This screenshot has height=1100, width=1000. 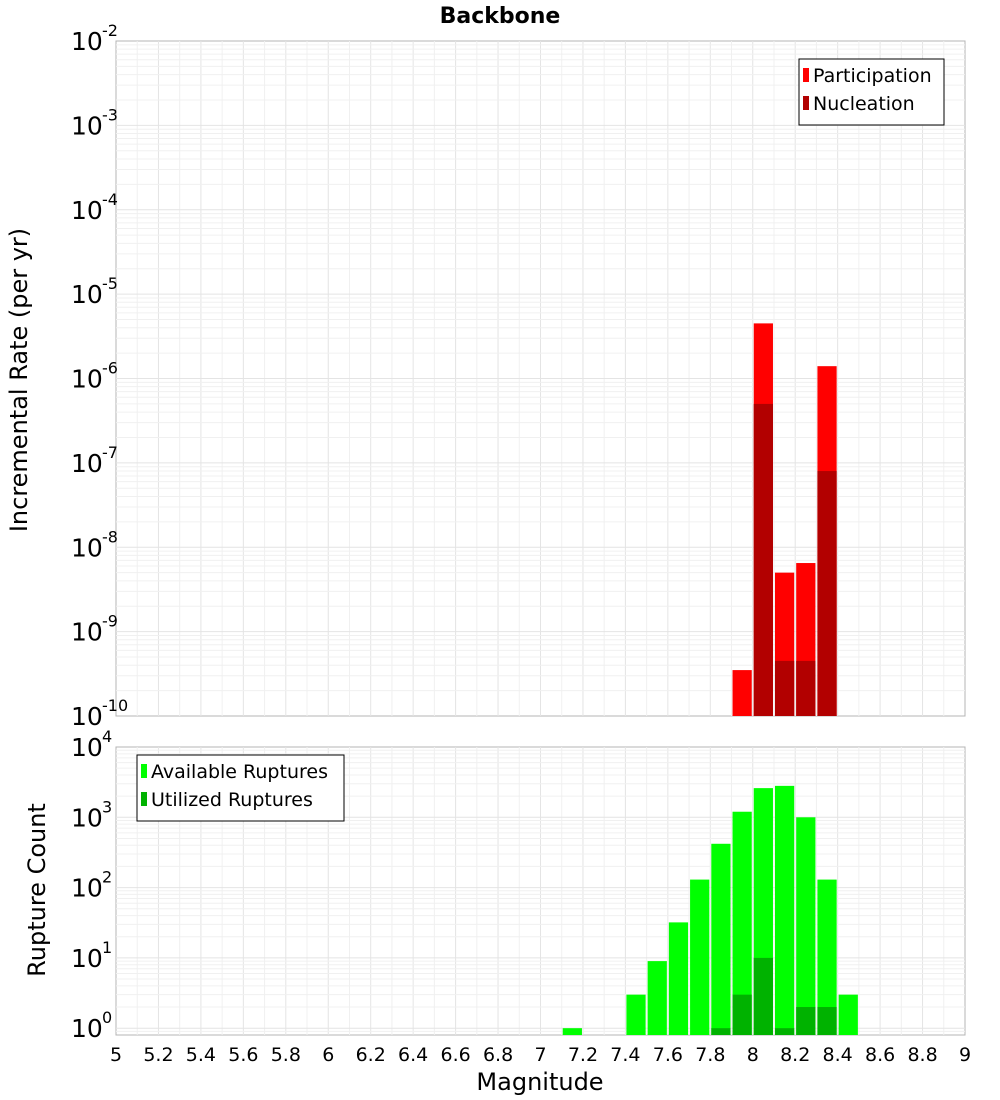 What do you see at coordinates (922, 1055) in the screenshot?
I see `x-tick-label: 8.8` at bounding box center [922, 1055].